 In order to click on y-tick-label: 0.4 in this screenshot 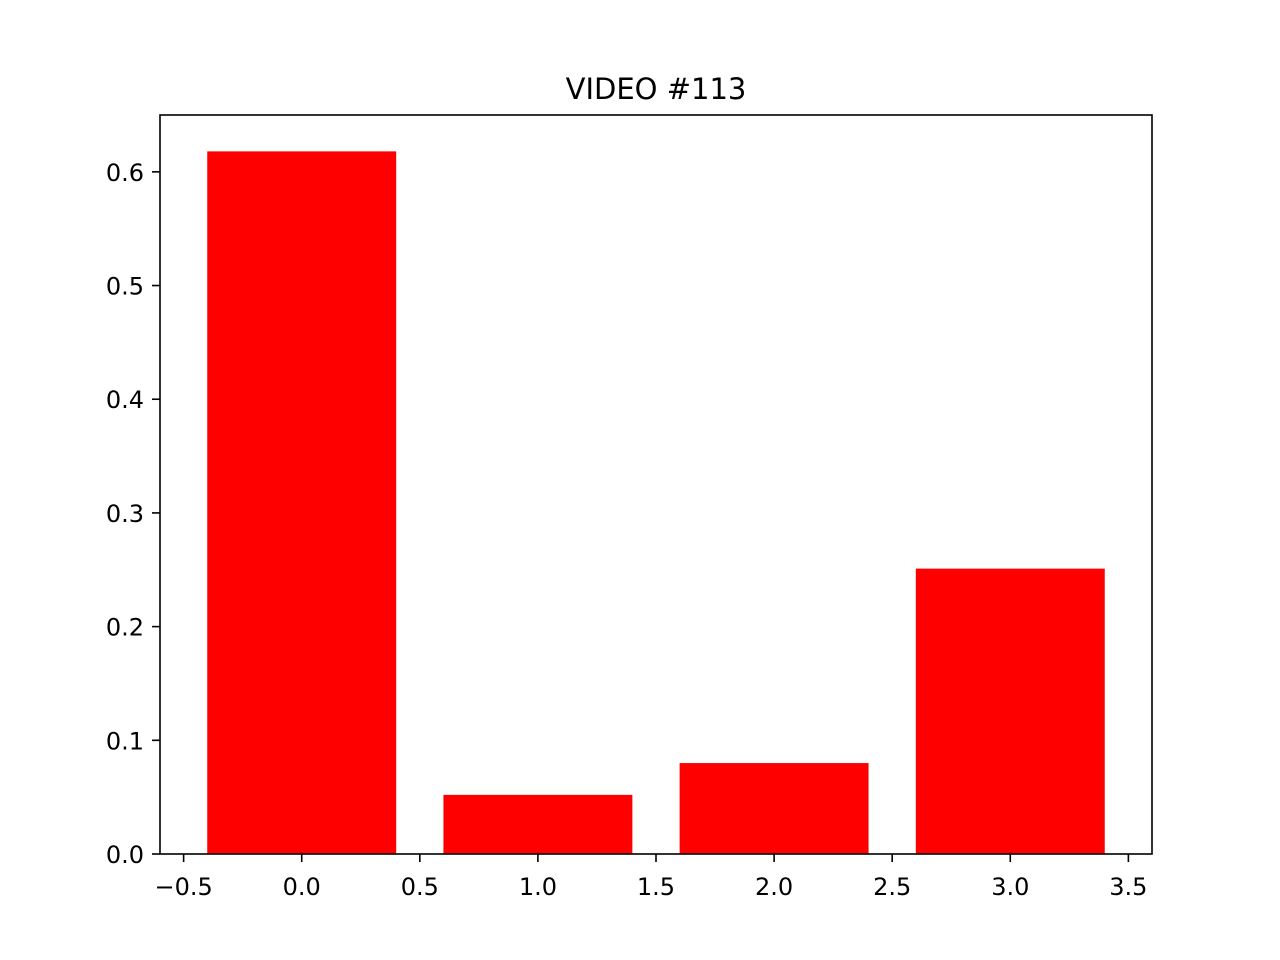, I will do `click(125, 400)`.